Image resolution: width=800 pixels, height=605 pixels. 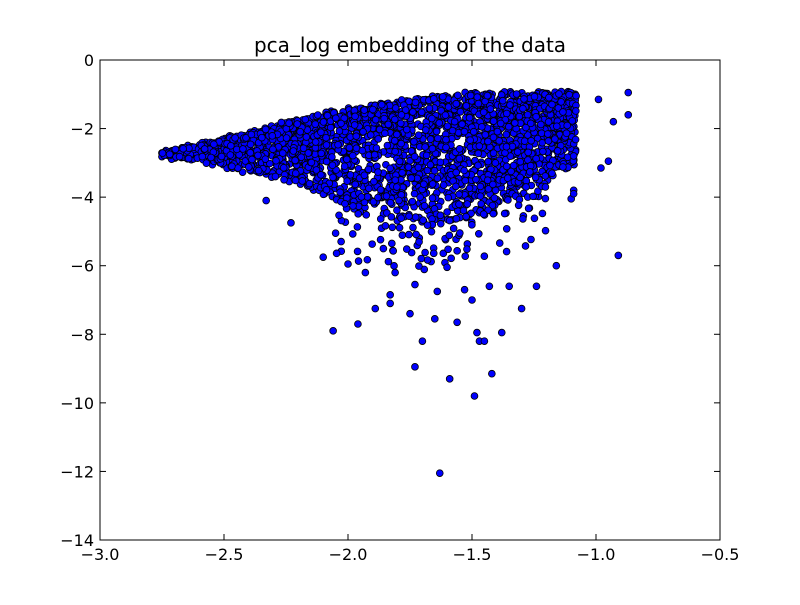 I want to click on y-tick-label: −4, so click(x=82, y=197).